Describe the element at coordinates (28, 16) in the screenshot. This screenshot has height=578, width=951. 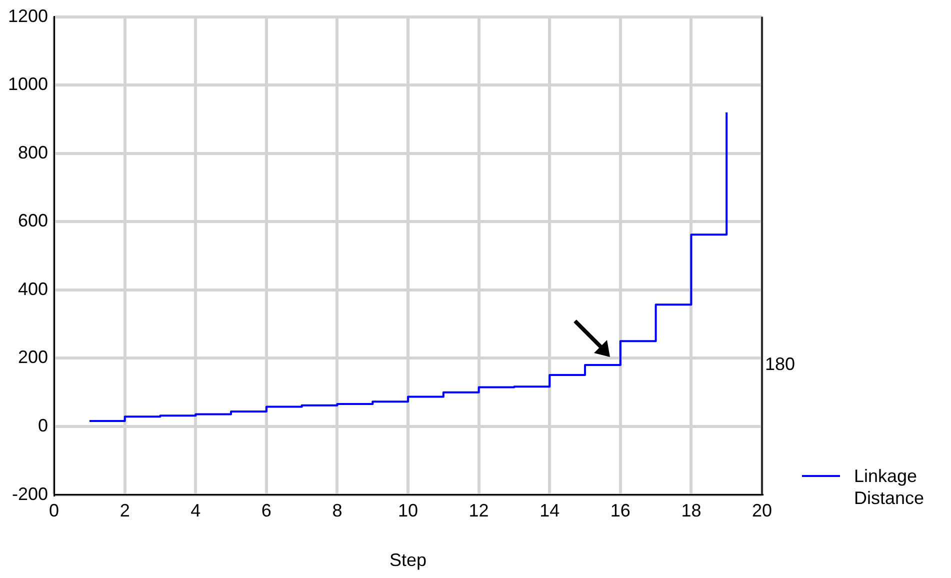
I see `y-tick-label: 1200` at that location.